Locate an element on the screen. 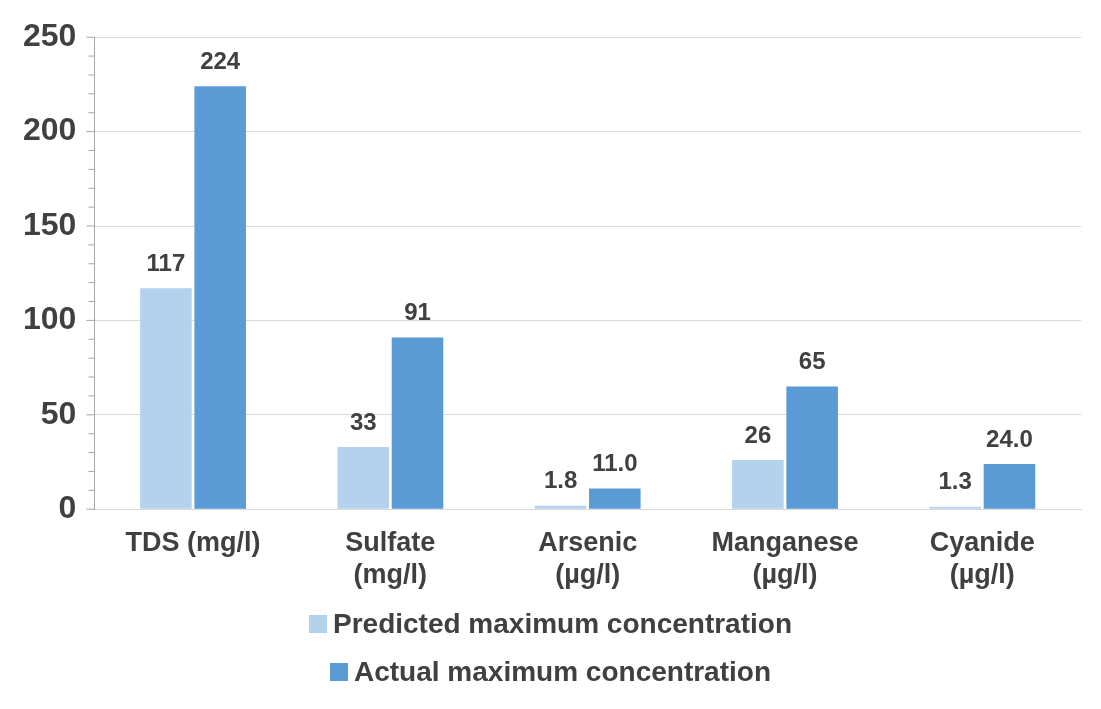 This screenshot has height=709, width=1101. data-label: 11.0 is located at coordinates (615, 463).